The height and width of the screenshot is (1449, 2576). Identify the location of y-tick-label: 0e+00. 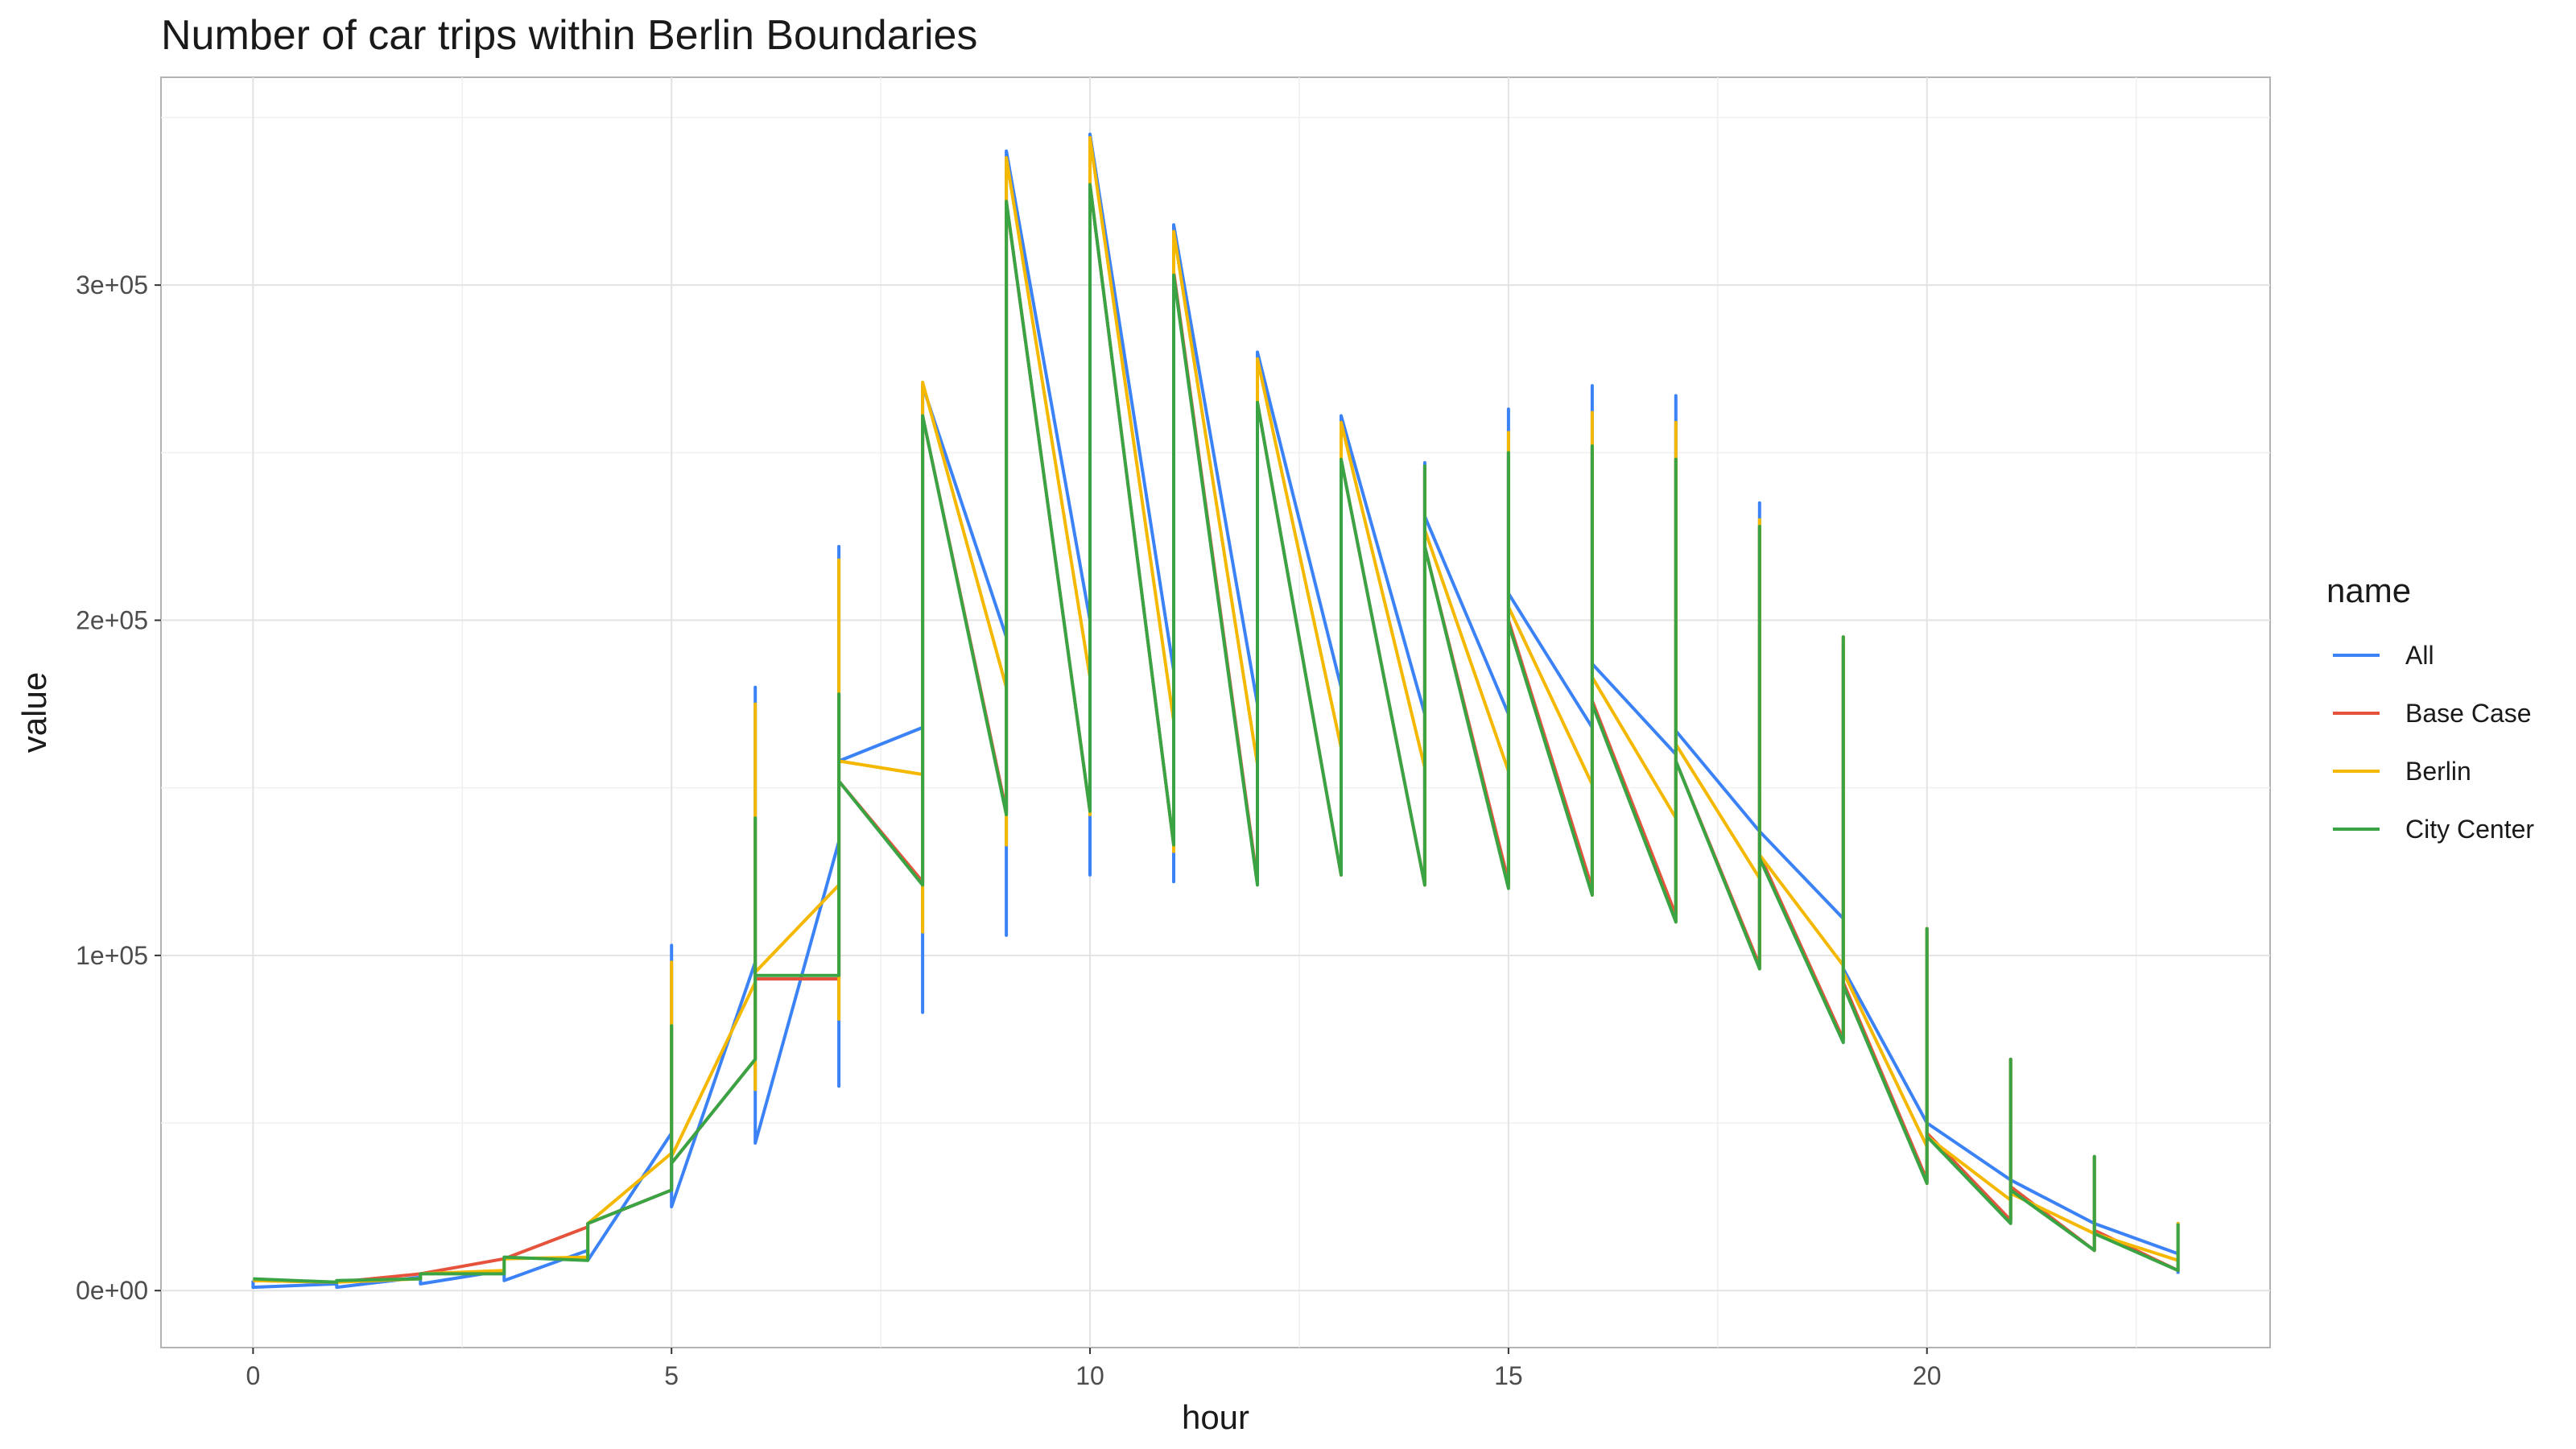
(112, 1290).